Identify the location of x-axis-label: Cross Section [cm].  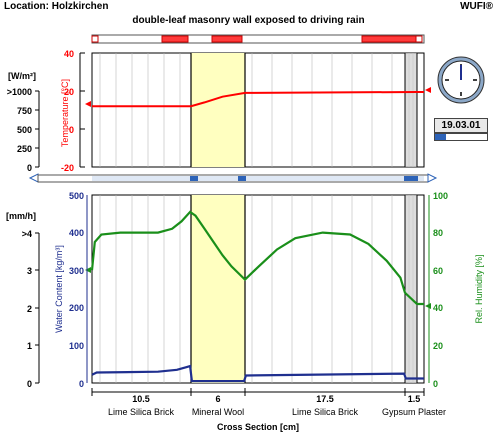
(258, 427).